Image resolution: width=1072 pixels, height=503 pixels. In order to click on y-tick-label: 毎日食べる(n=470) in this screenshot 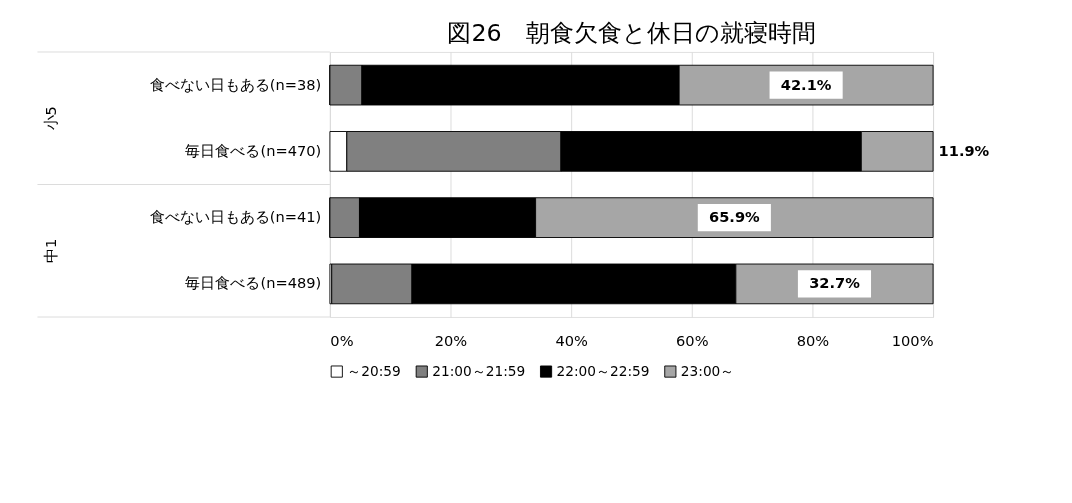, I will do `click(253, 150)`.